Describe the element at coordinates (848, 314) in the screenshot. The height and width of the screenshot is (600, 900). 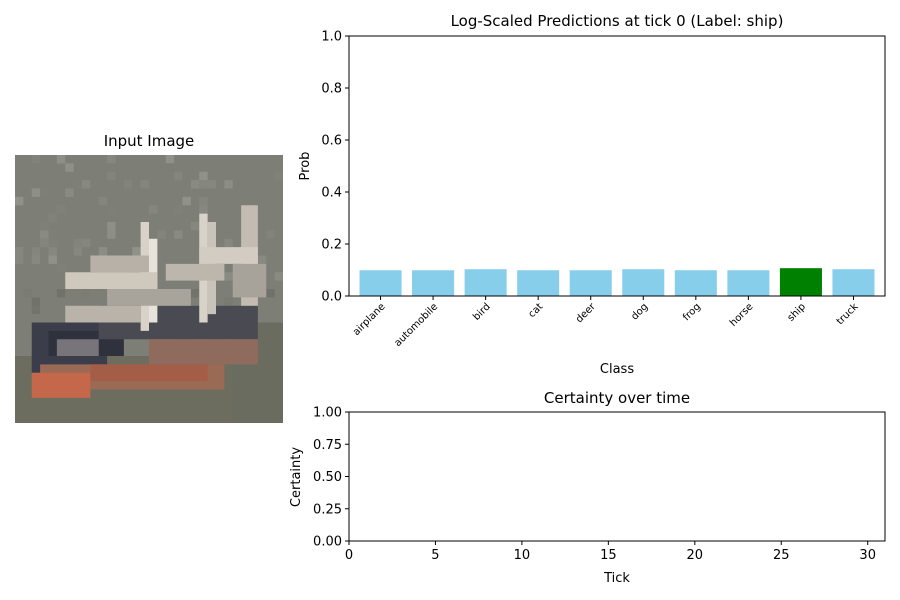
I see `bar-x-tick-label: truck` at that location.